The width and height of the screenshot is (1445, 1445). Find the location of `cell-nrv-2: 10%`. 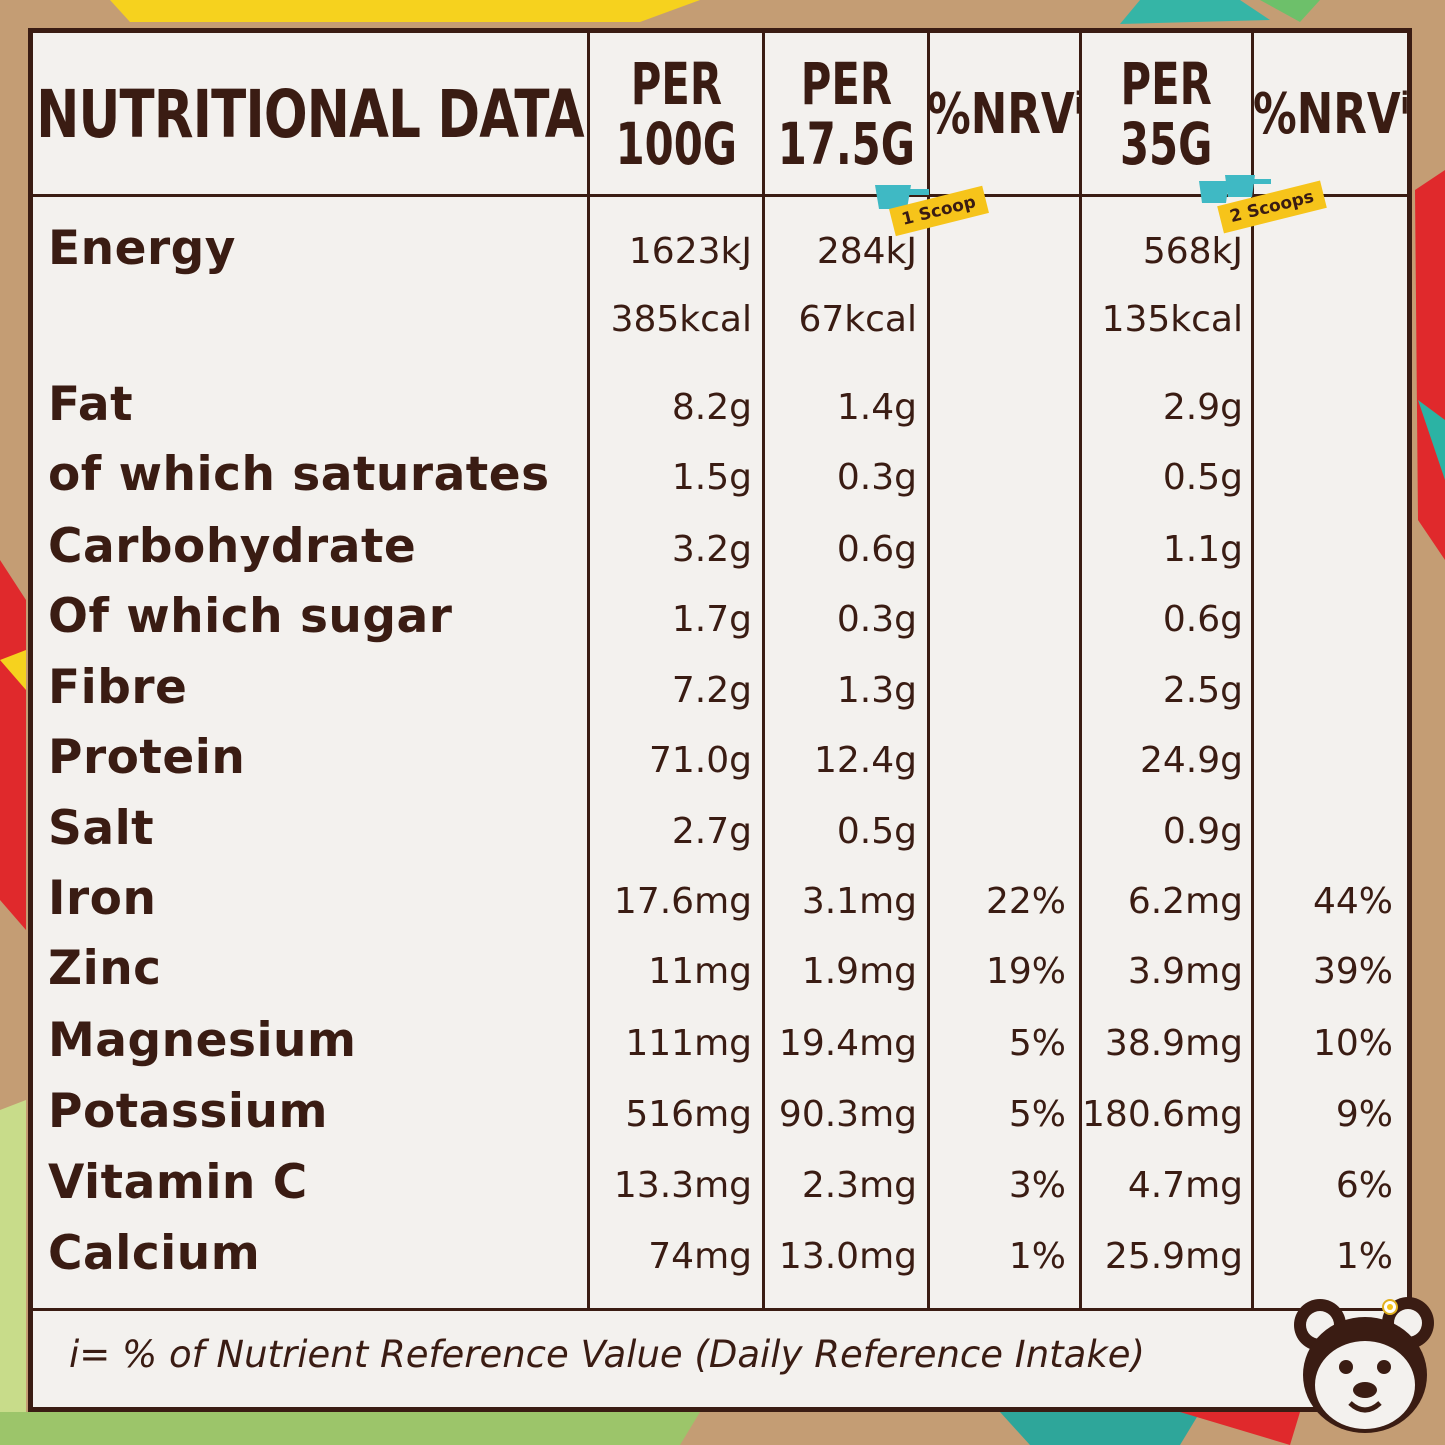

cell-nrv-2: 10% is located at coordinates (1352, 1043).